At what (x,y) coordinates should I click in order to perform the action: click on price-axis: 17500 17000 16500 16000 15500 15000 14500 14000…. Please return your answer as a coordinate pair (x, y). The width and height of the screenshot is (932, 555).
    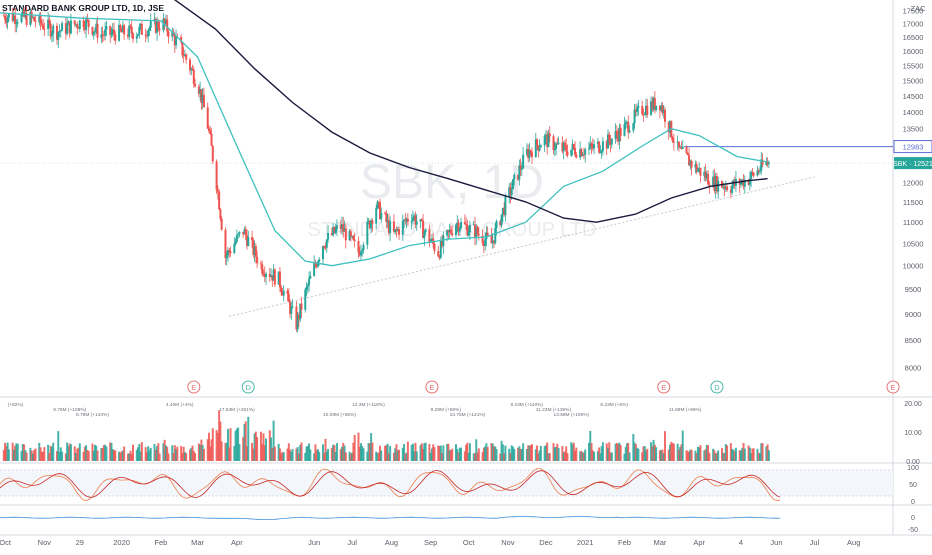
    Looking at the image, I should click on (912, 189).